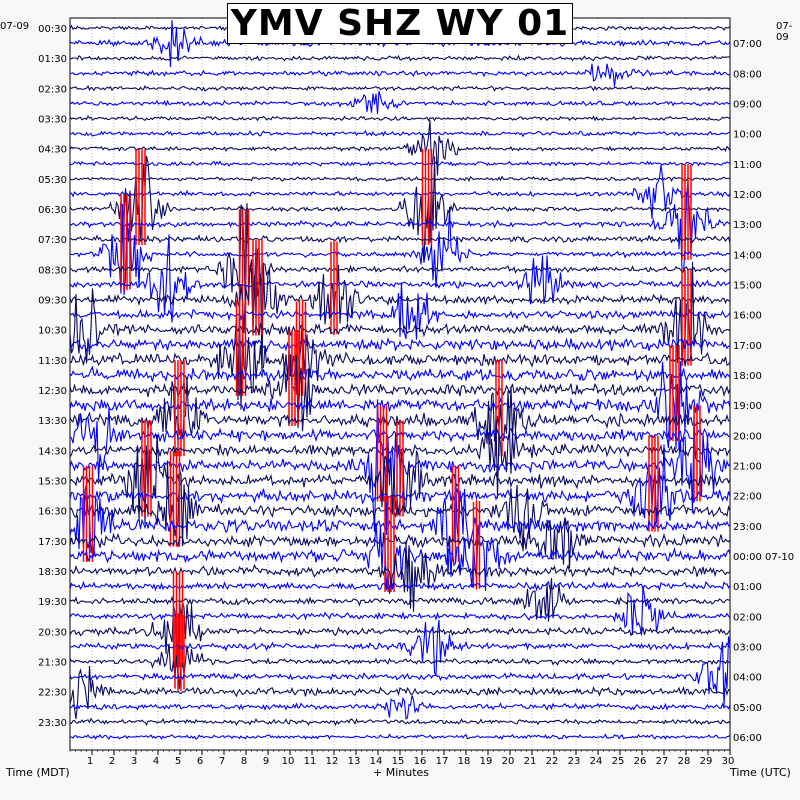 Image resolution: width=800 pixels, height=800 pixels. What do you see at coordinates (747, 74) in the screenshot?
I see `right-time-label: 08:00` at bounding box center [747, 74].